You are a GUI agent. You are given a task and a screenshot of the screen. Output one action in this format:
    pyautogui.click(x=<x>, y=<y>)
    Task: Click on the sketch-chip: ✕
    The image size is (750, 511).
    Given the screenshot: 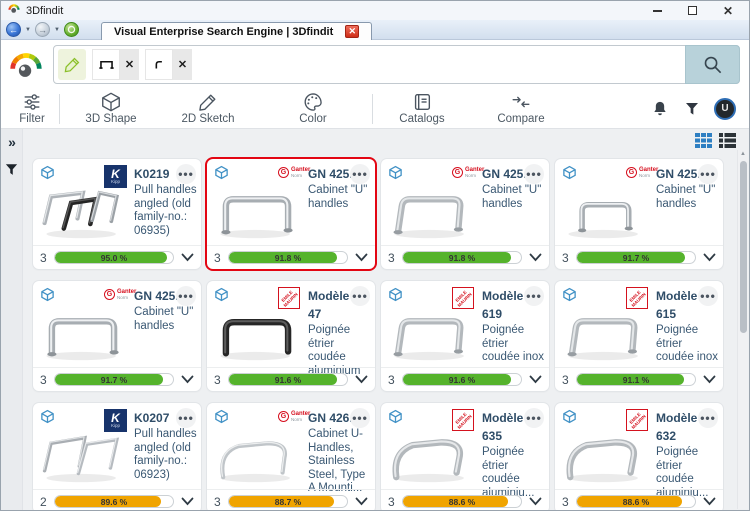 What is the action you would take?
    pyautogui.click(x=115, y=64)
    